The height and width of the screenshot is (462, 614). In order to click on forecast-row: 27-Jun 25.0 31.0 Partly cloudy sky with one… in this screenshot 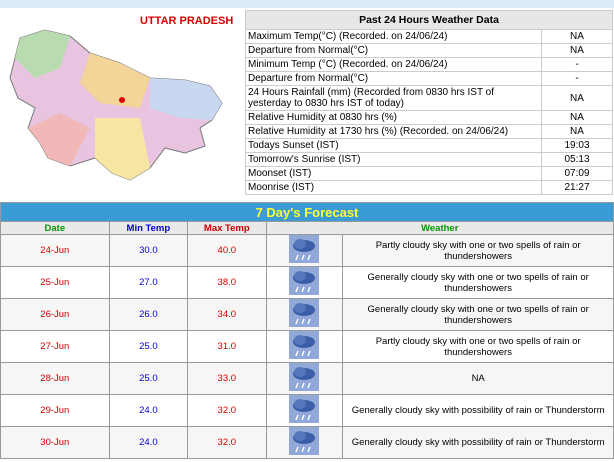, I will do `click(307, 346)`.